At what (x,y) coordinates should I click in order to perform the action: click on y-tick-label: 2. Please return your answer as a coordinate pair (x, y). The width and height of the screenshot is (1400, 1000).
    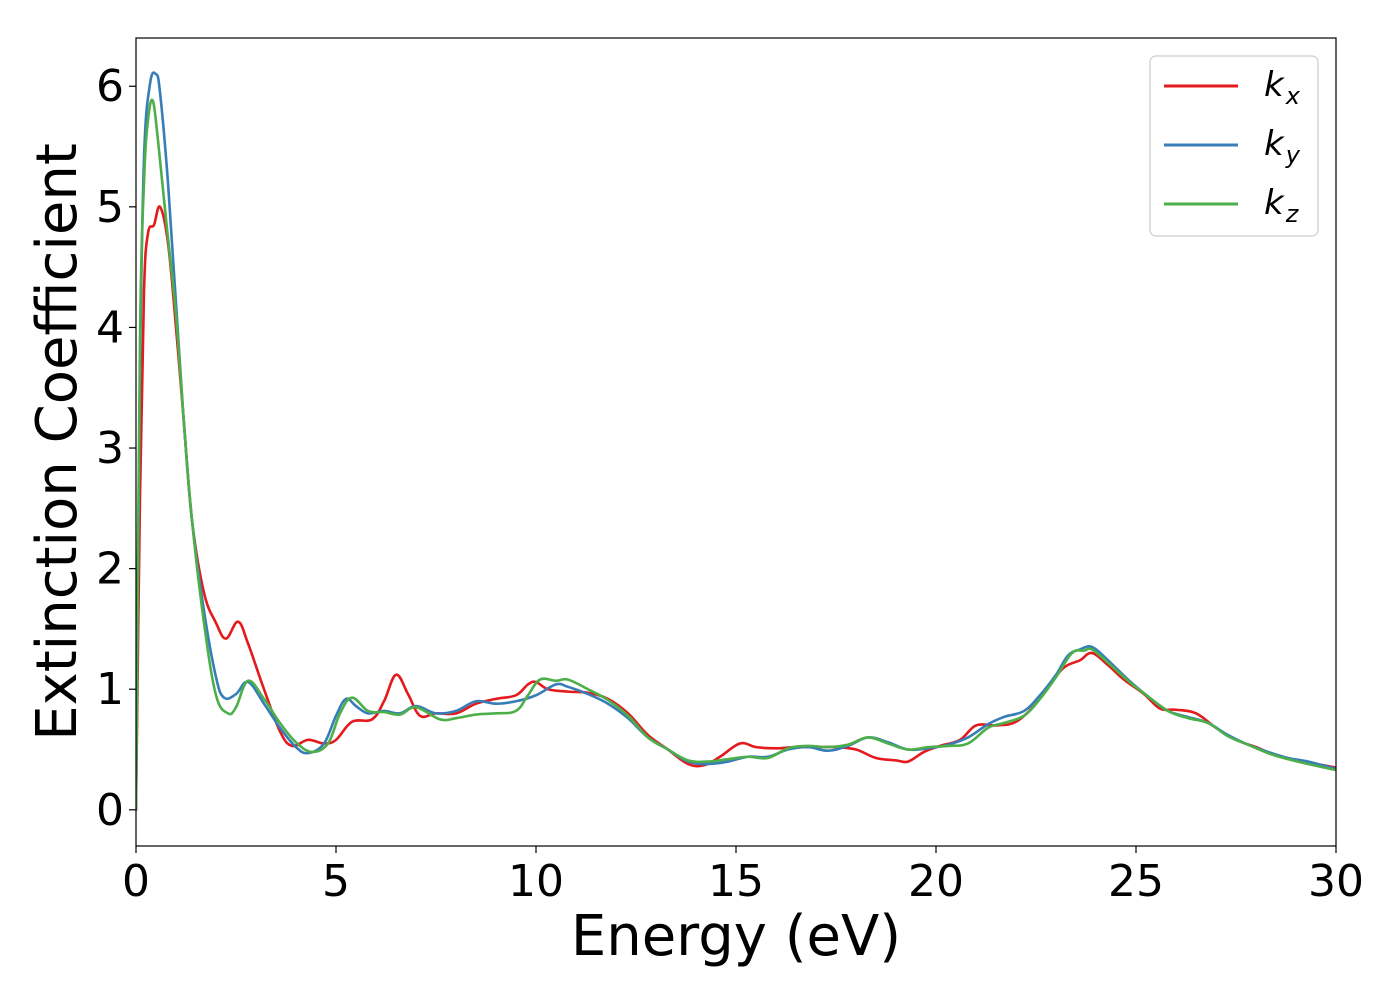
    Looking at the image, I should click on (110, 569).